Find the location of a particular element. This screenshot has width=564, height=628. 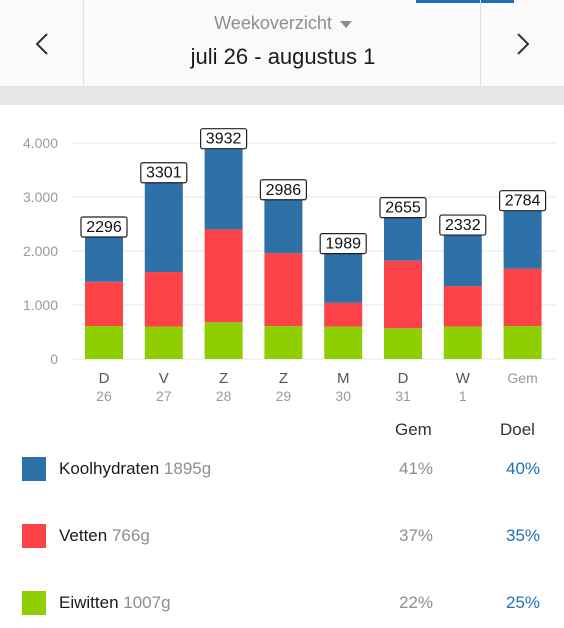

x-tick-date: 30 is located at coordinates (343, 396).